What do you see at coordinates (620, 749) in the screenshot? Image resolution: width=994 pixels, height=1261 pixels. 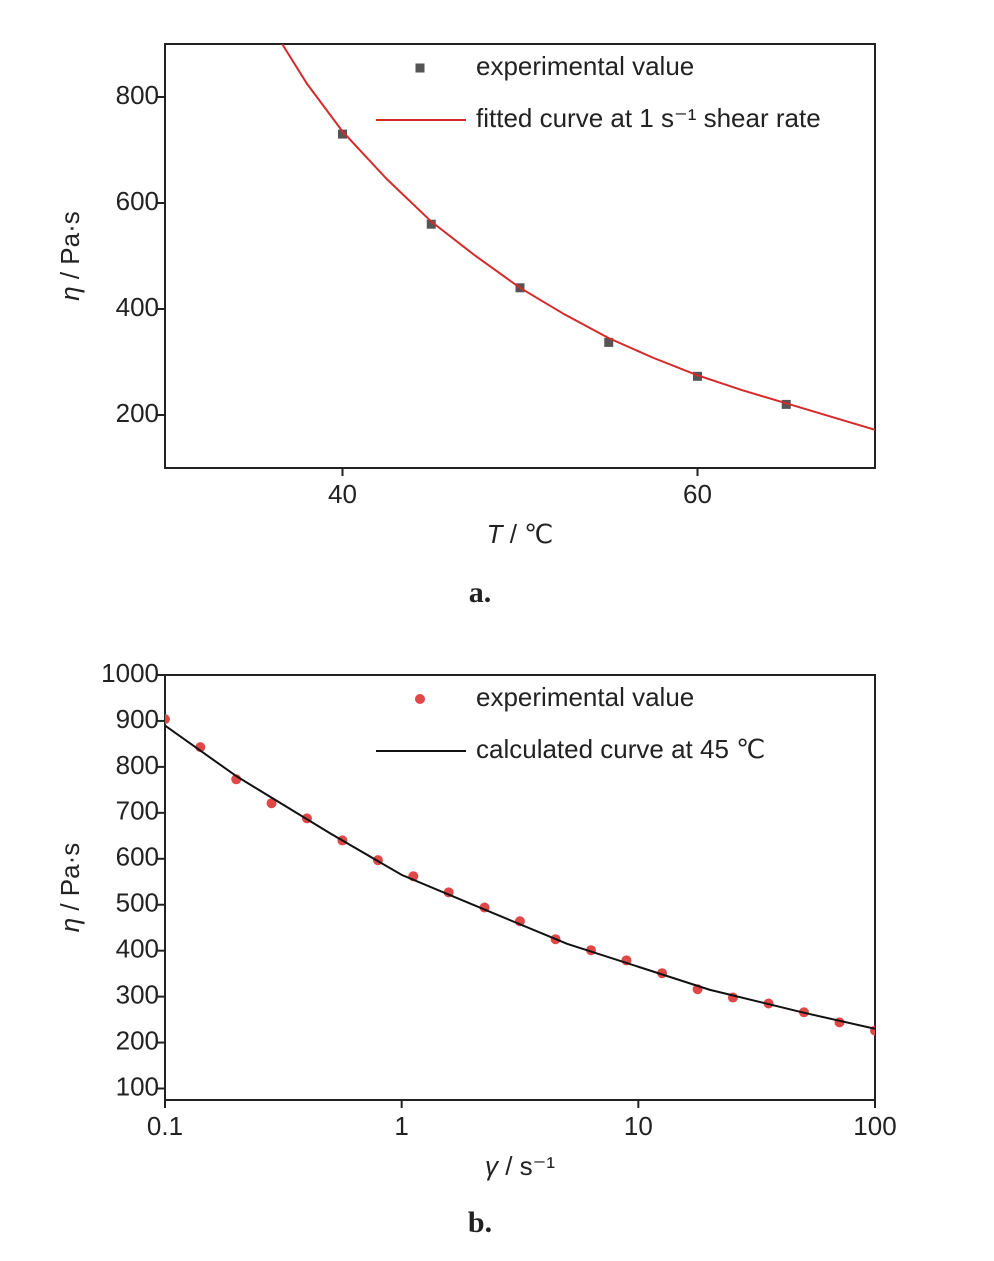 I see `legend-label: calculated curve at 45 ℃` at bounding box center [620, 749].